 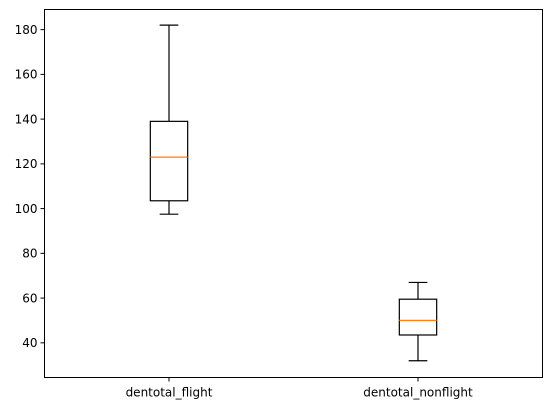 I want to click on y-tick-label: 160, so click(x=26, y=75).